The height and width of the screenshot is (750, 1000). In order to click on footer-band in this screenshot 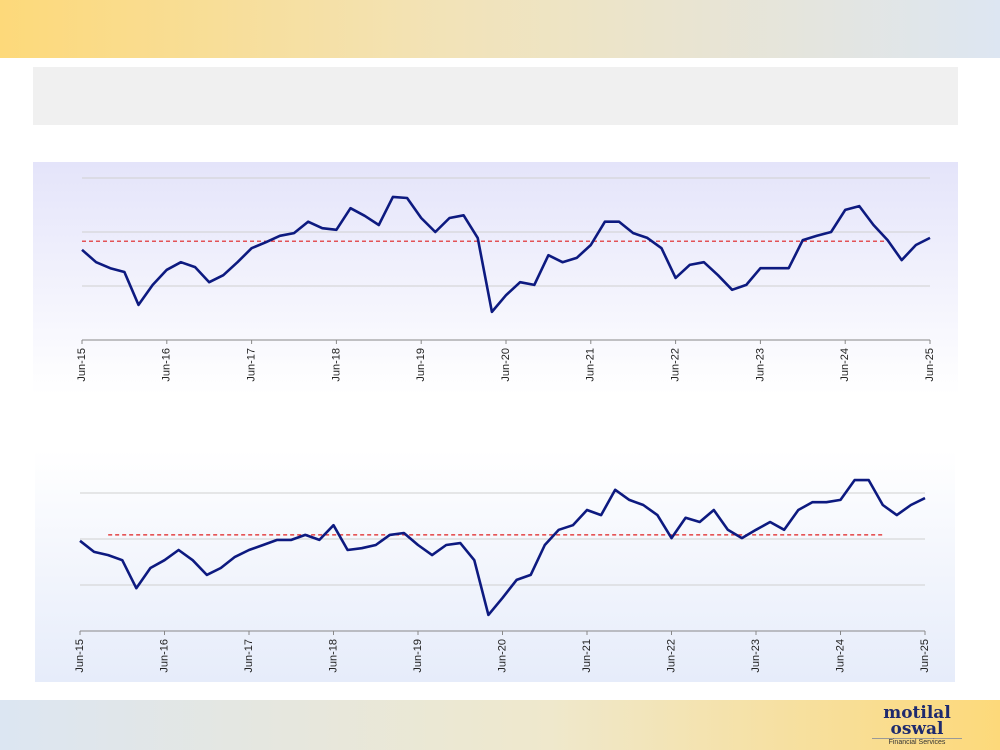, I will do `click(500, 725)`.